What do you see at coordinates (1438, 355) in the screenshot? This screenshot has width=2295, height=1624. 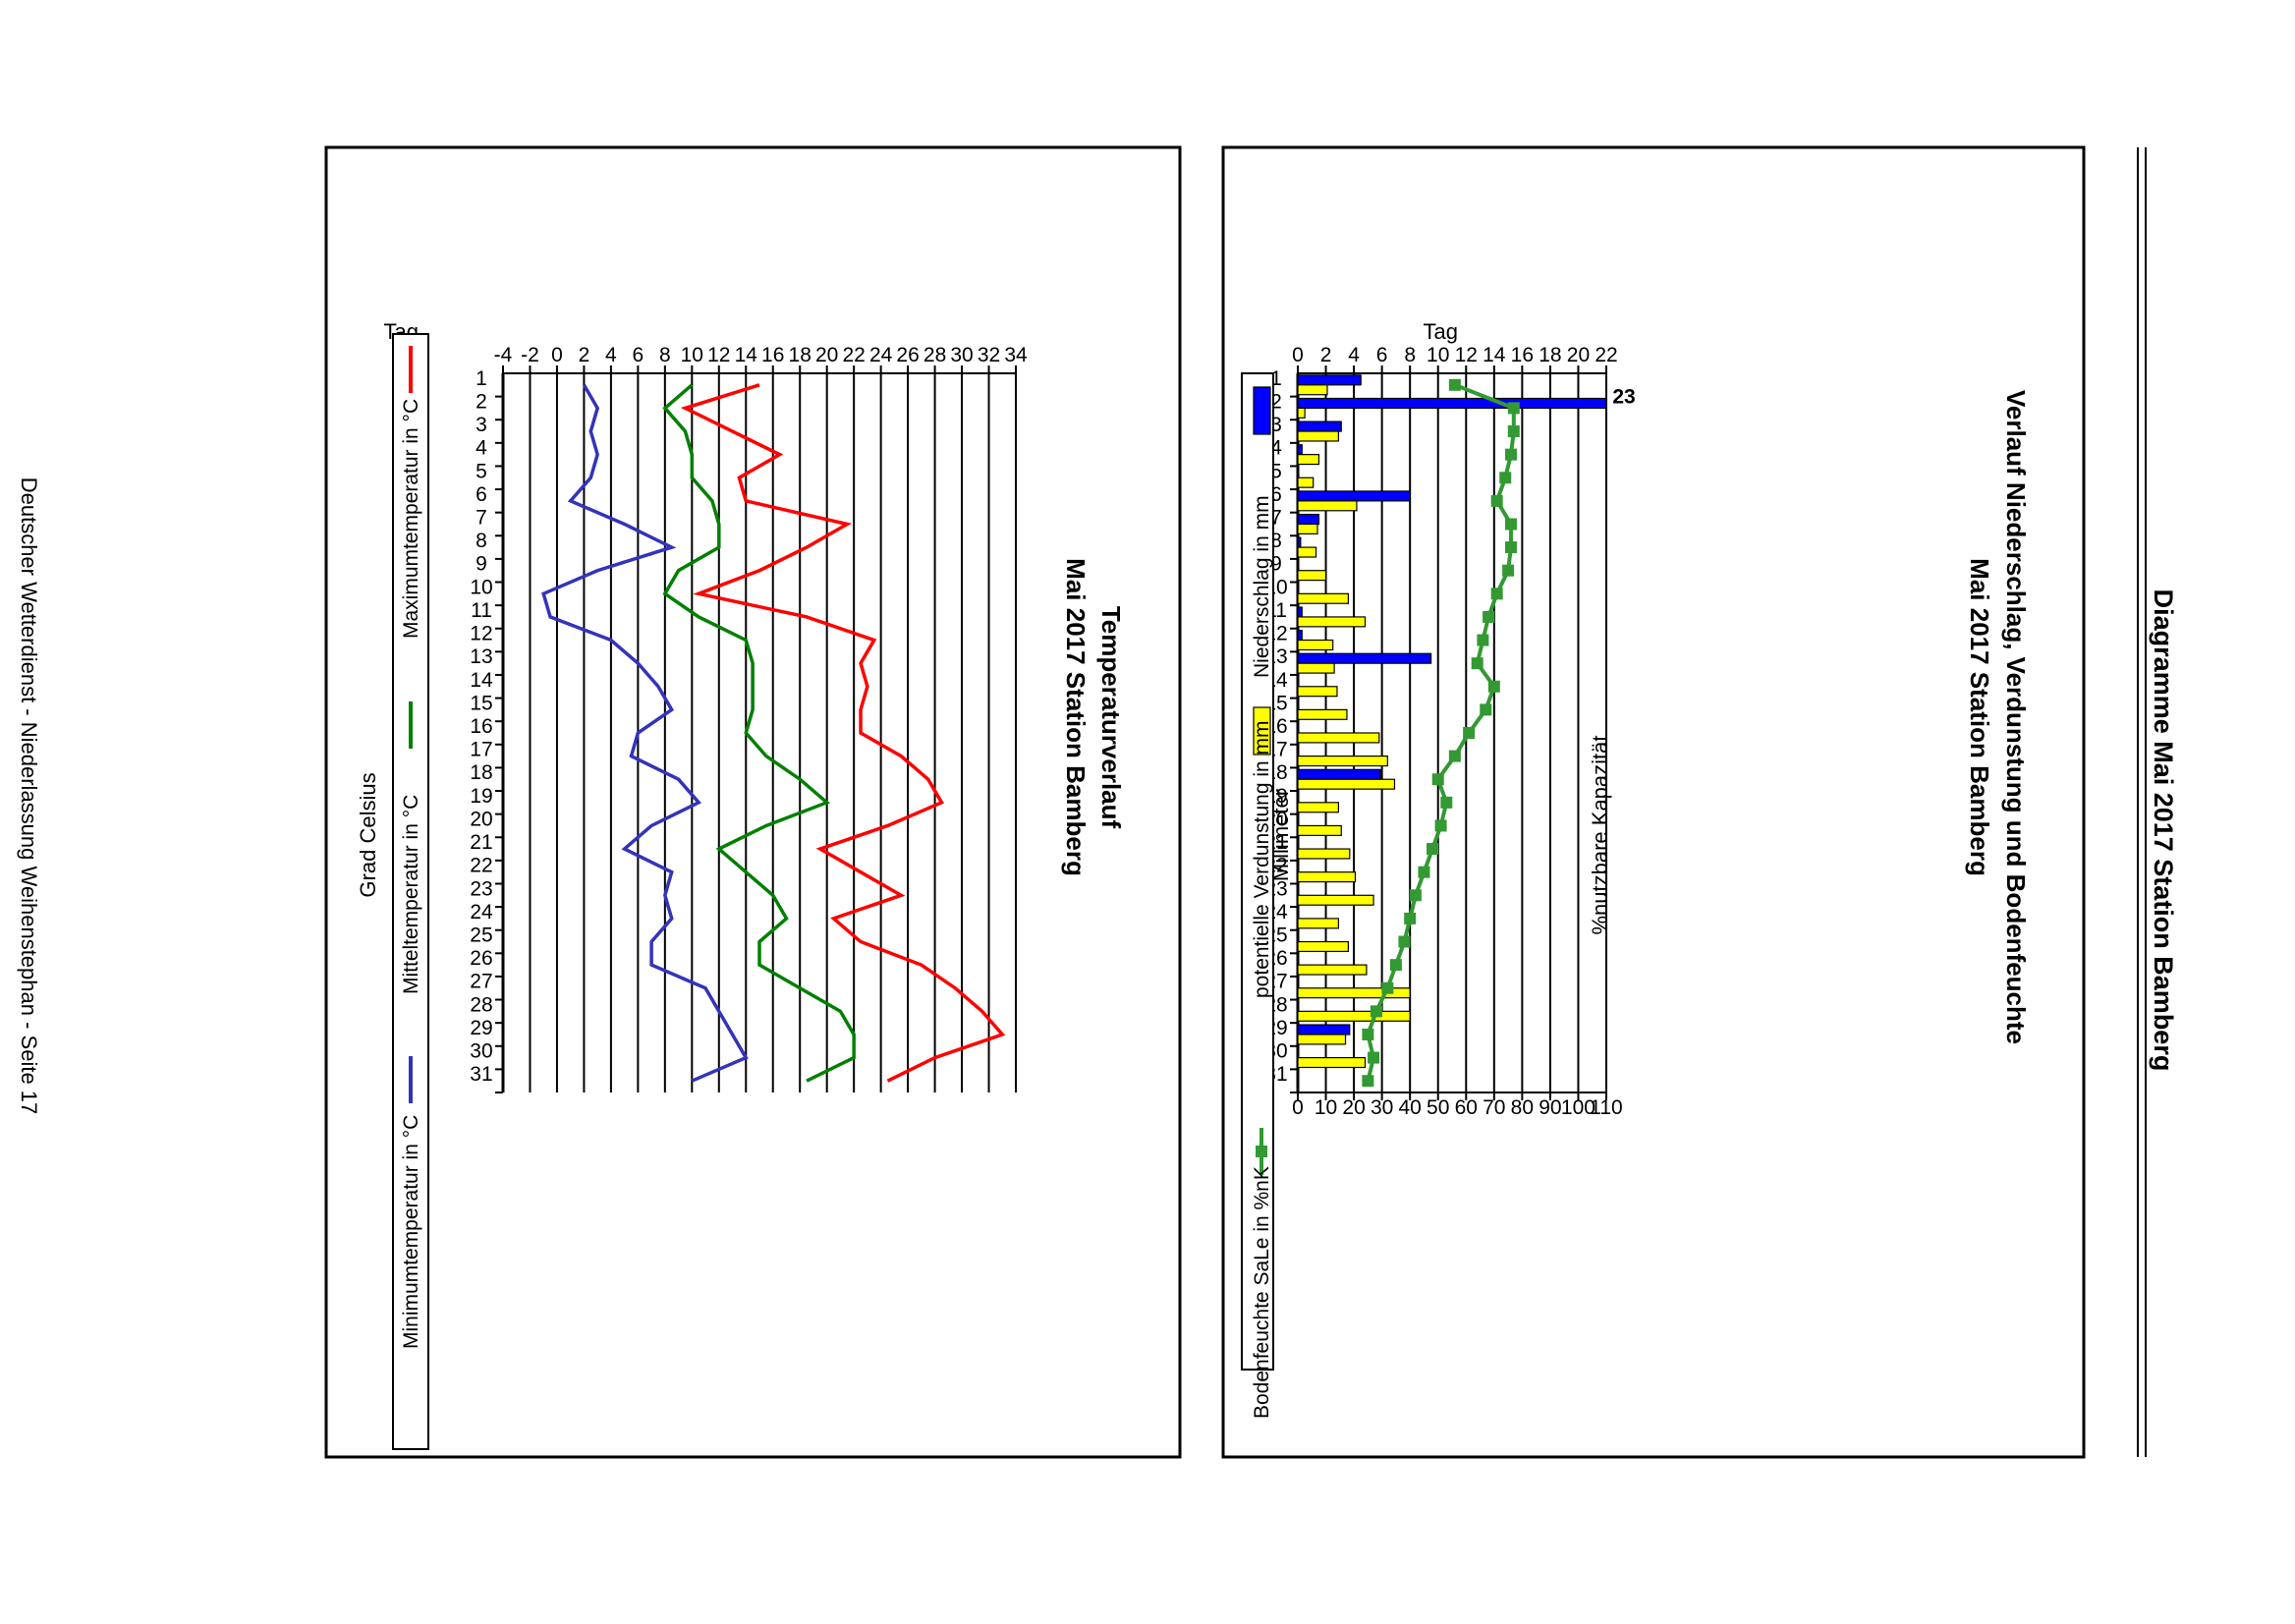 I see `precip-left-tick-label: 10` at bounding box center [1438, 355].